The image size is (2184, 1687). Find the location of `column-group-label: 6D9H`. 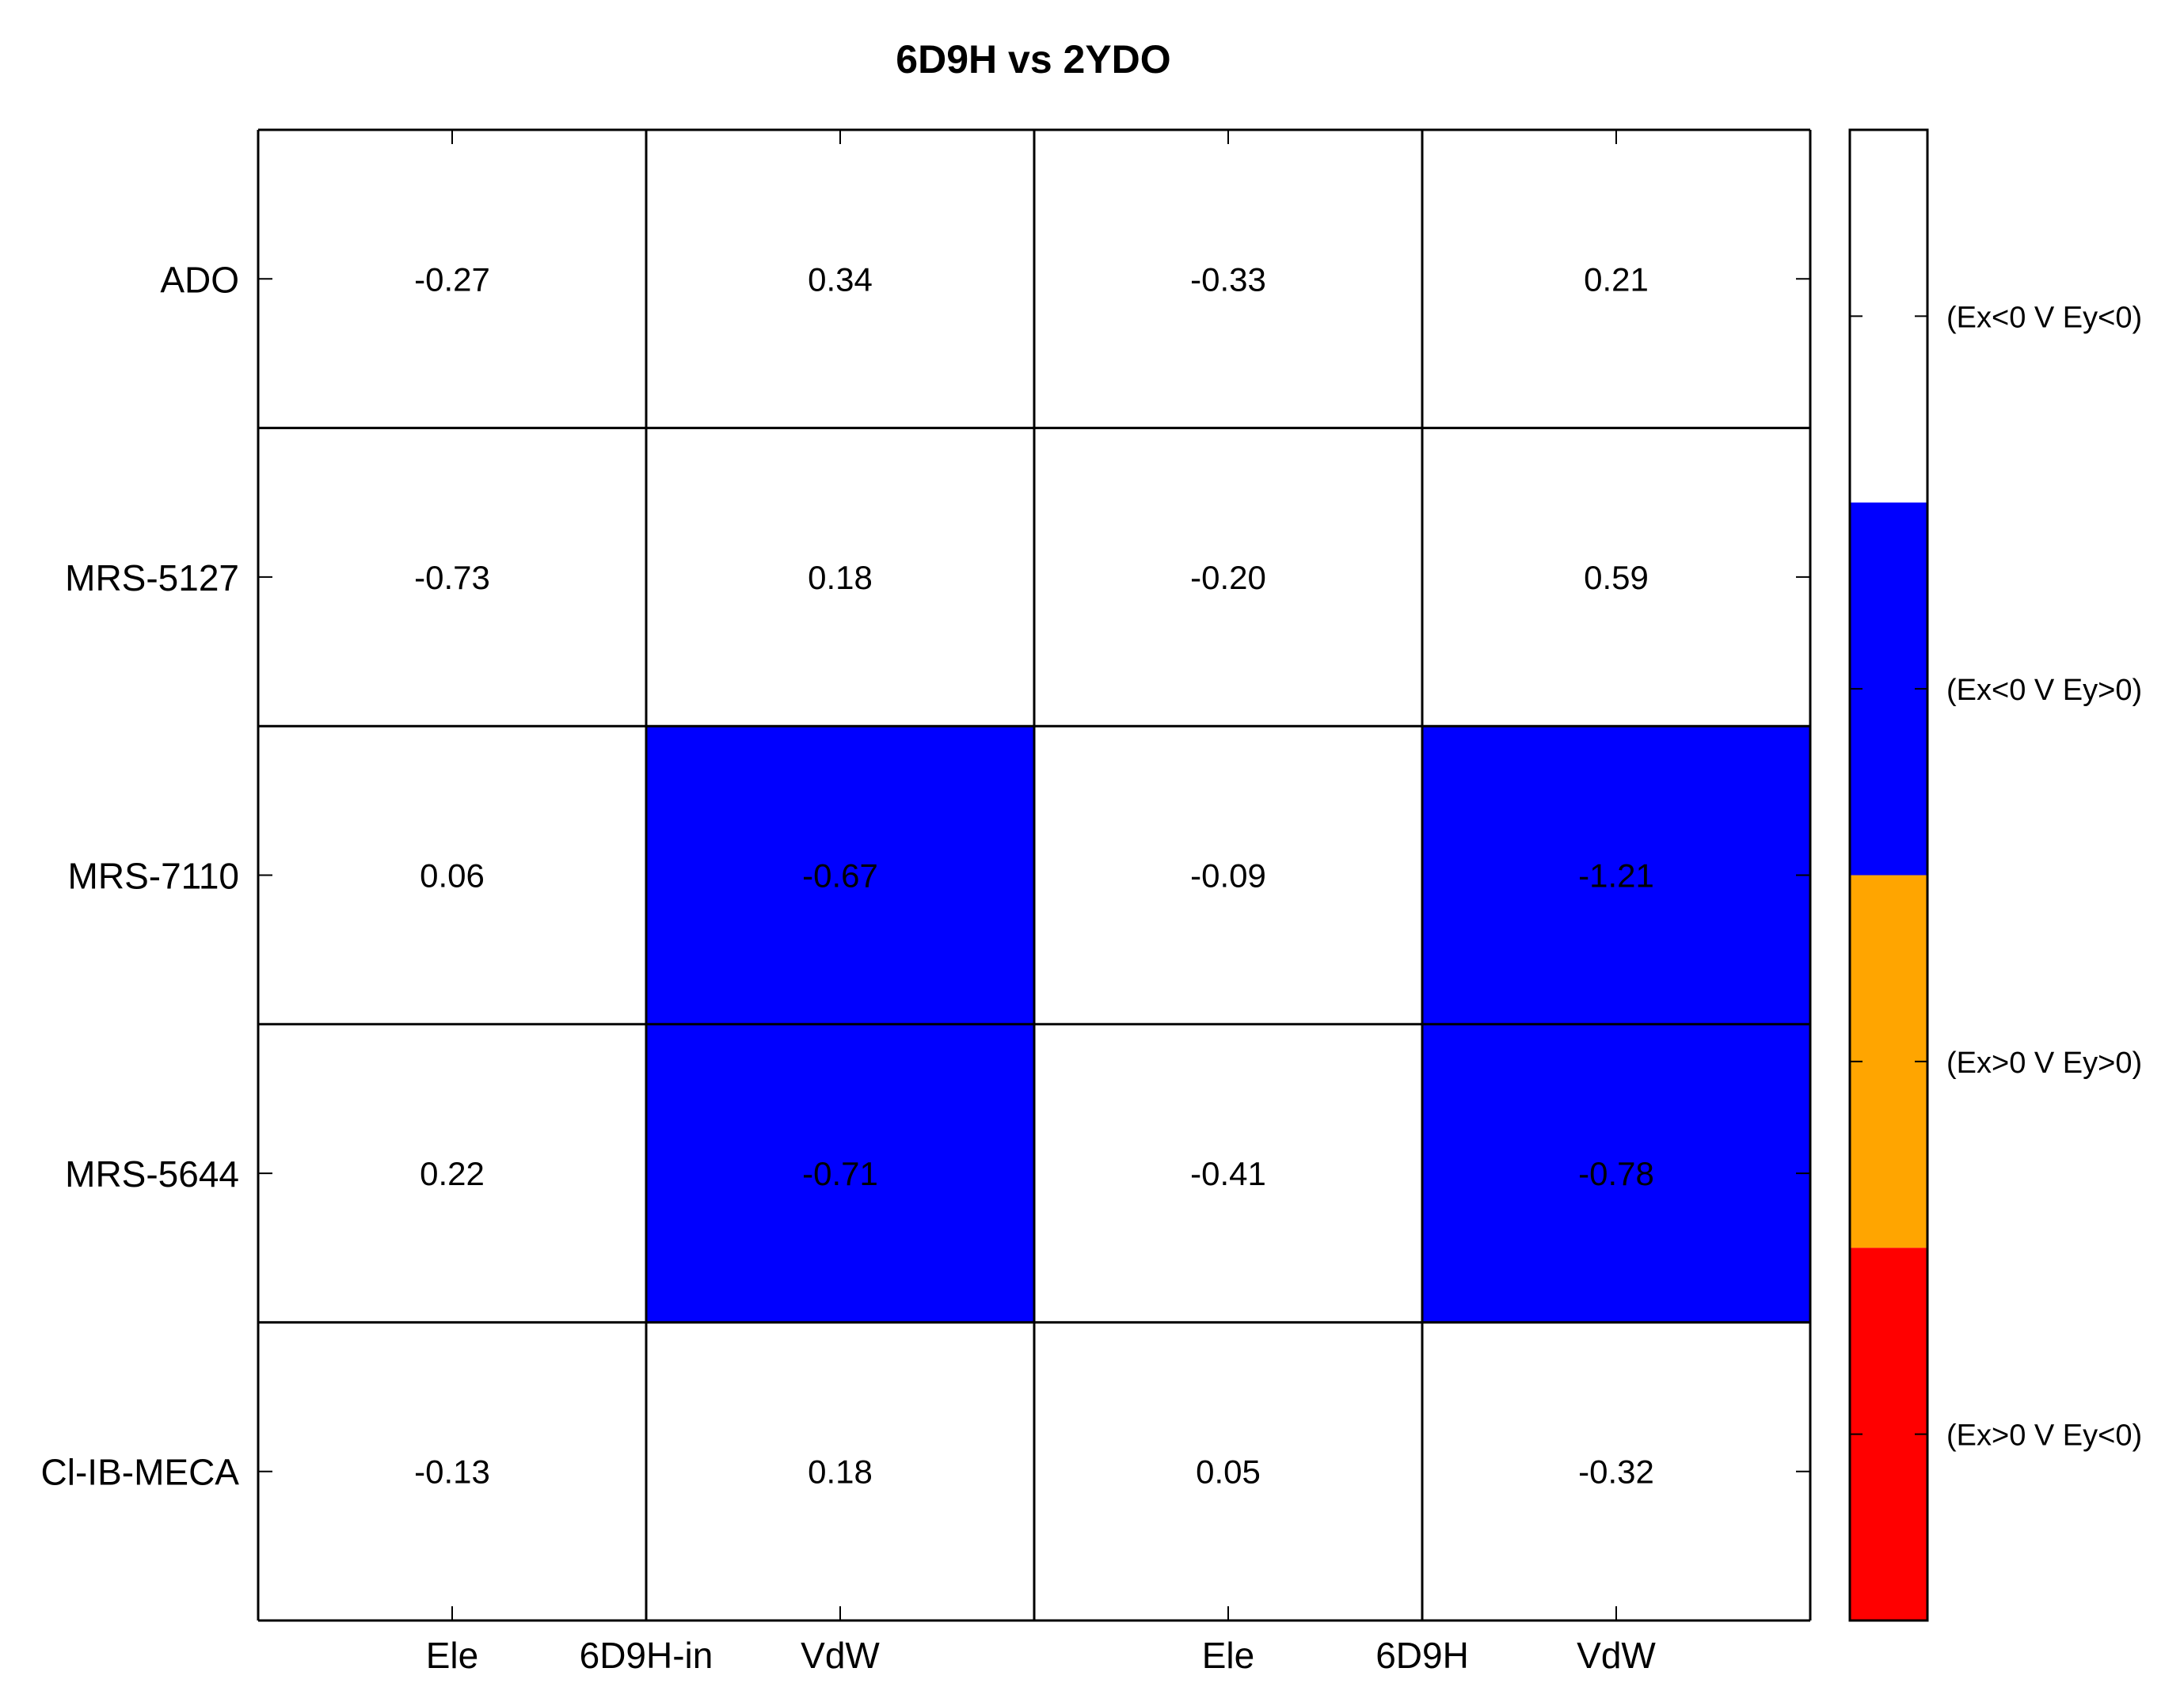

column-group-label: 6D9H is located at coordinates (1422, 1655).